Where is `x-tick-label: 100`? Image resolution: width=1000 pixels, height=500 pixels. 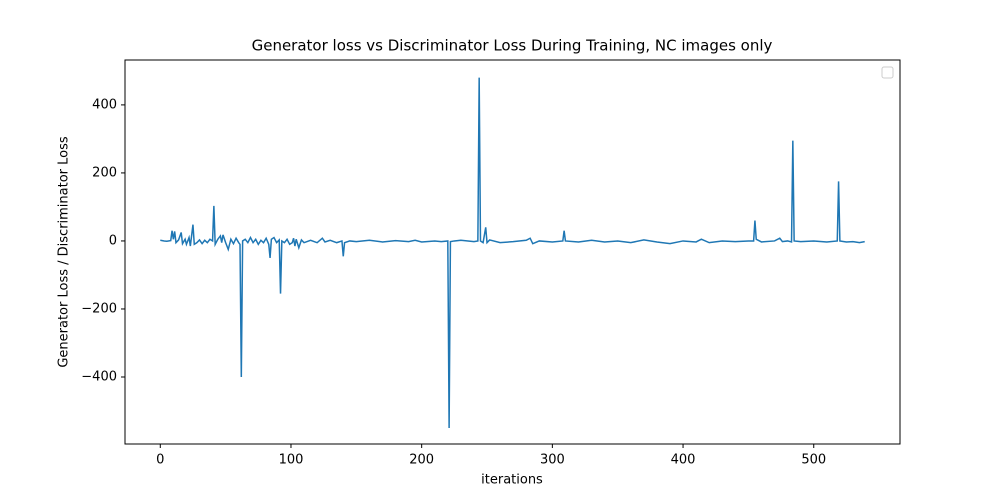
x-tick-label: 100 is located at coordinates (291, 460).